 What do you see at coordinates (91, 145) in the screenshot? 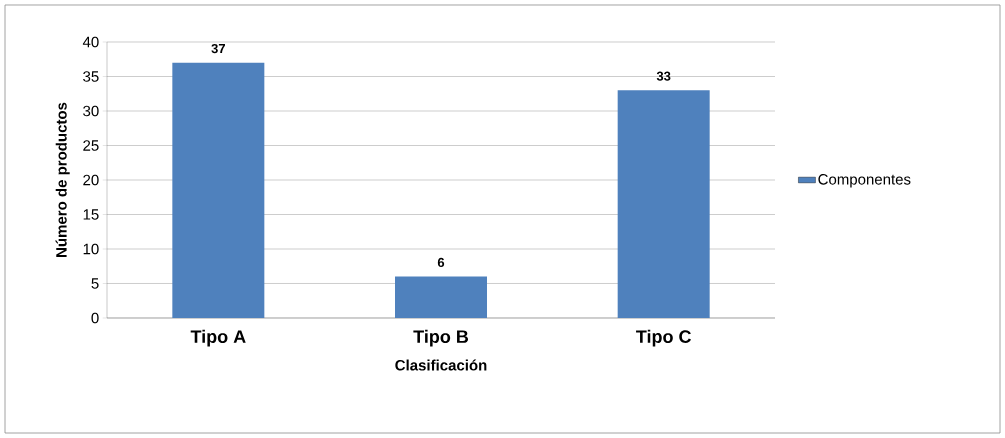
I see `y-tick-label: 25` at bounding box center [91, 145].